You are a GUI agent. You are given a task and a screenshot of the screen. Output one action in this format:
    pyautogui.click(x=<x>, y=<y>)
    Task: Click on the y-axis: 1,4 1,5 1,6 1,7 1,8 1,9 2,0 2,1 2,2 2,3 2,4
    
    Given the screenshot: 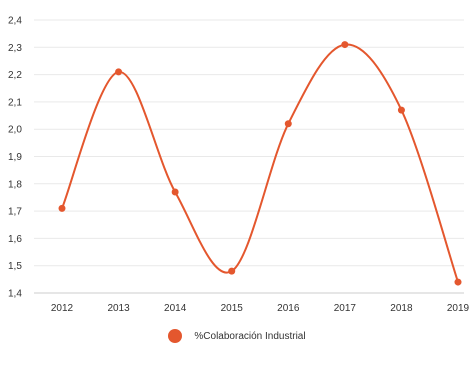 What is the action you would take?
    pyautogui.click(x=15, y=158)
    